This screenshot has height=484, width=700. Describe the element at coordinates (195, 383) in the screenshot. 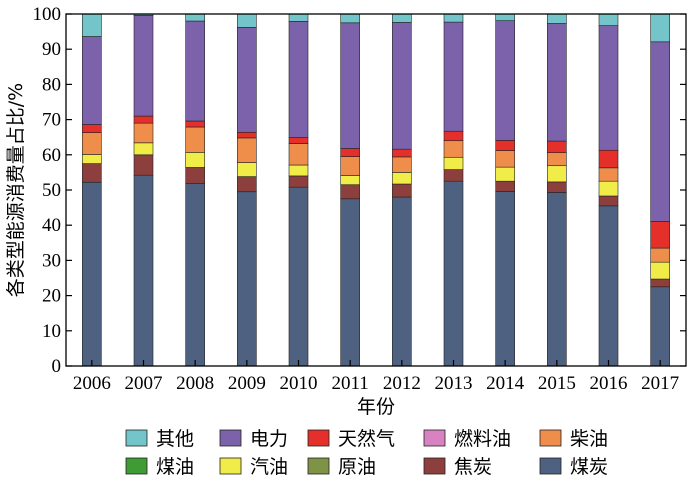

I see `x-tick-label: 2008` at that location.